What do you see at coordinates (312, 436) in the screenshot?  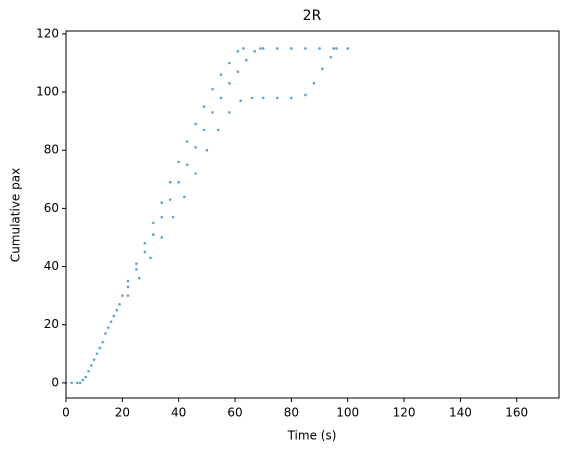 I see `x-axis-label: Time (s)` at bounding box center [312, 436].